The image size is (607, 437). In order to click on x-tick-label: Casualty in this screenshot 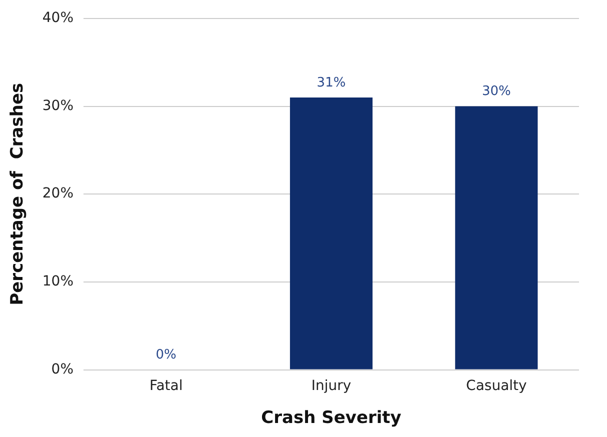, I will do `click(496, 386)`.